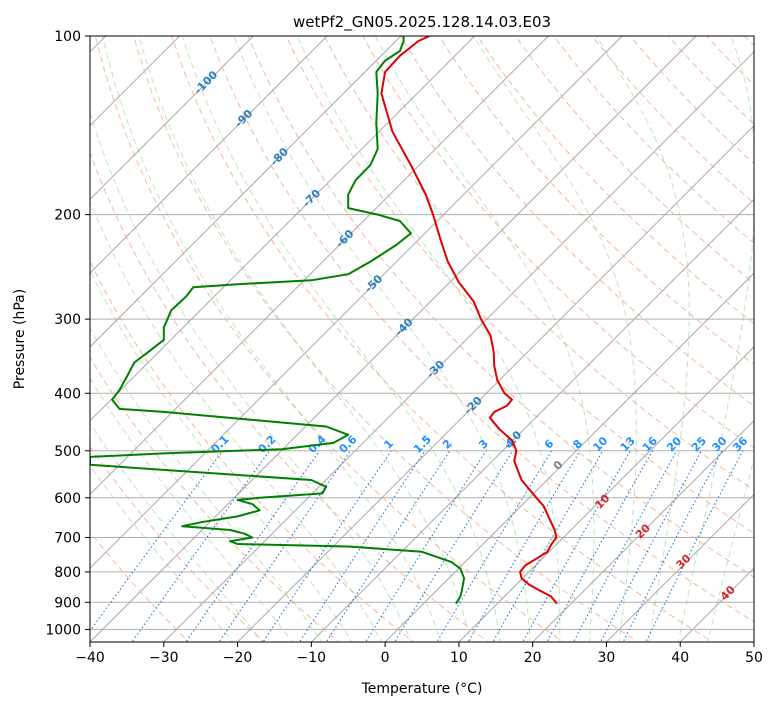  What do you see at coordinates (754, 658) in the screenshot?
I see `x-tick-label: 50` at bounding box center [754, 658].